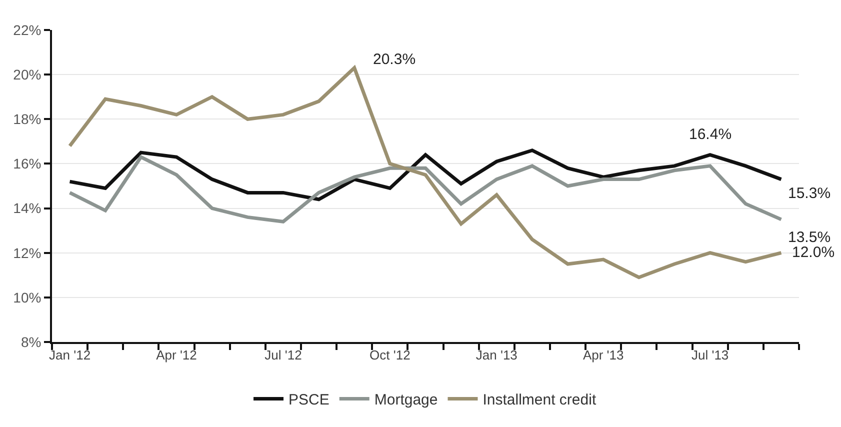 The width and height of the screenshot is (841, 427). Describe the element at coordinates (27, 74) in the screenshot. I see `y-tick-label: 20%` at that location.